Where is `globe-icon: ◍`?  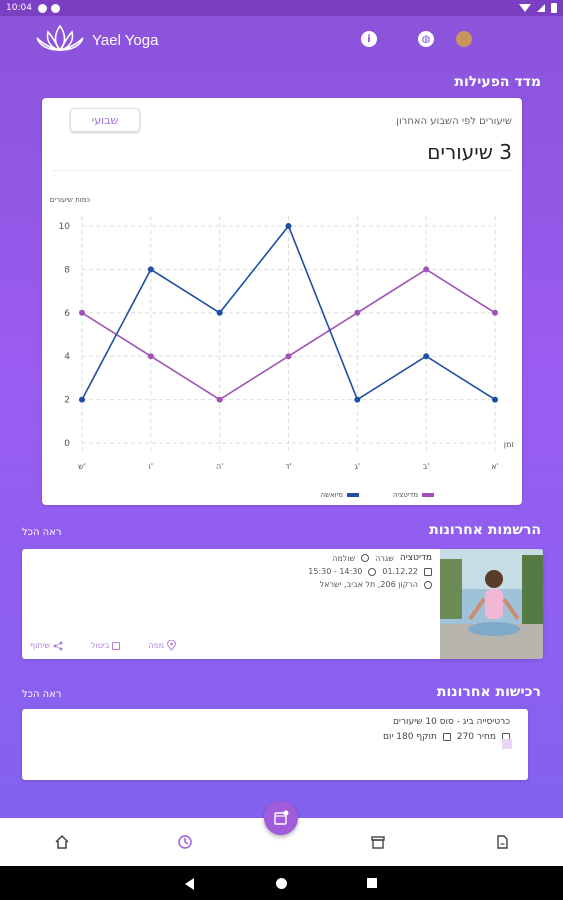
globe-icon: ◍ is located at coordinates (426, 39).